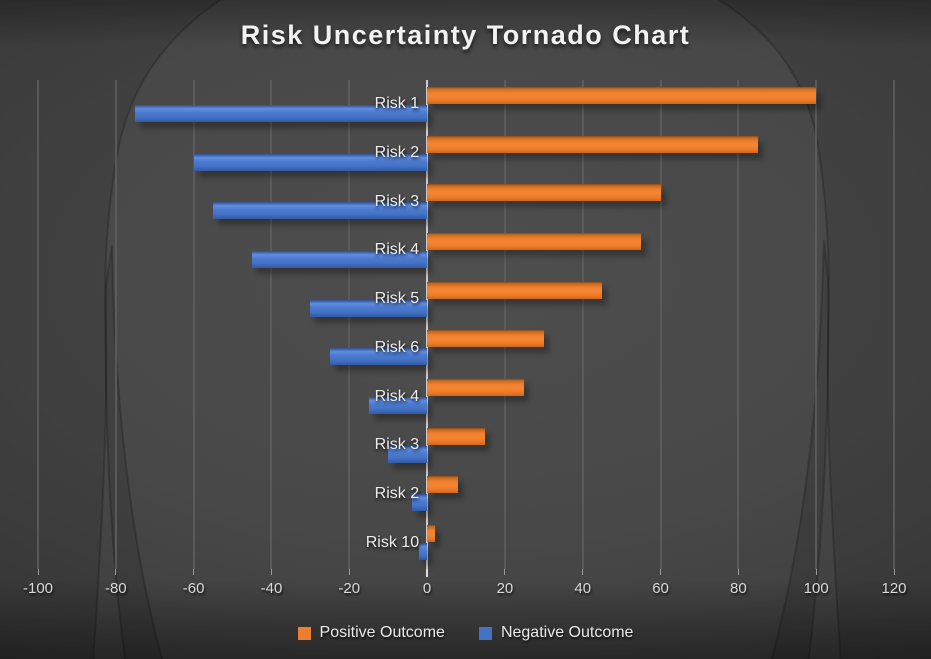  Describe the element at coordinates (397, 347) in the screenshot. I see `category-label: Risk 6` at that location.